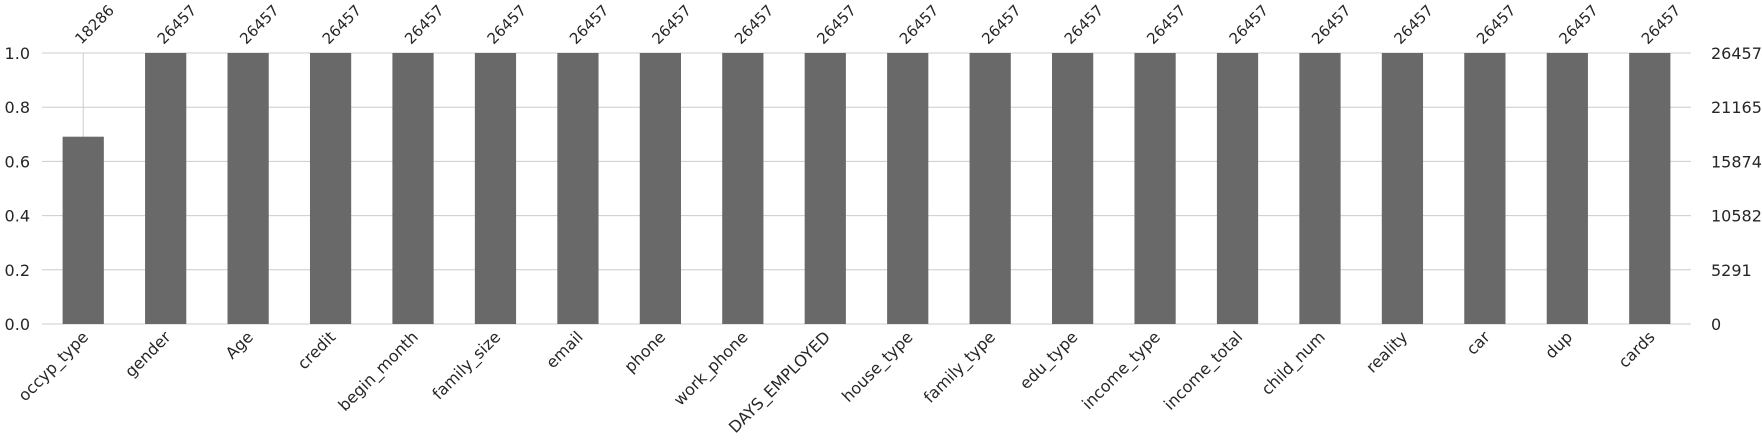 This screenshot has width=1762, height=445. I want to click on category-label: income_total, so click(1203, 370).